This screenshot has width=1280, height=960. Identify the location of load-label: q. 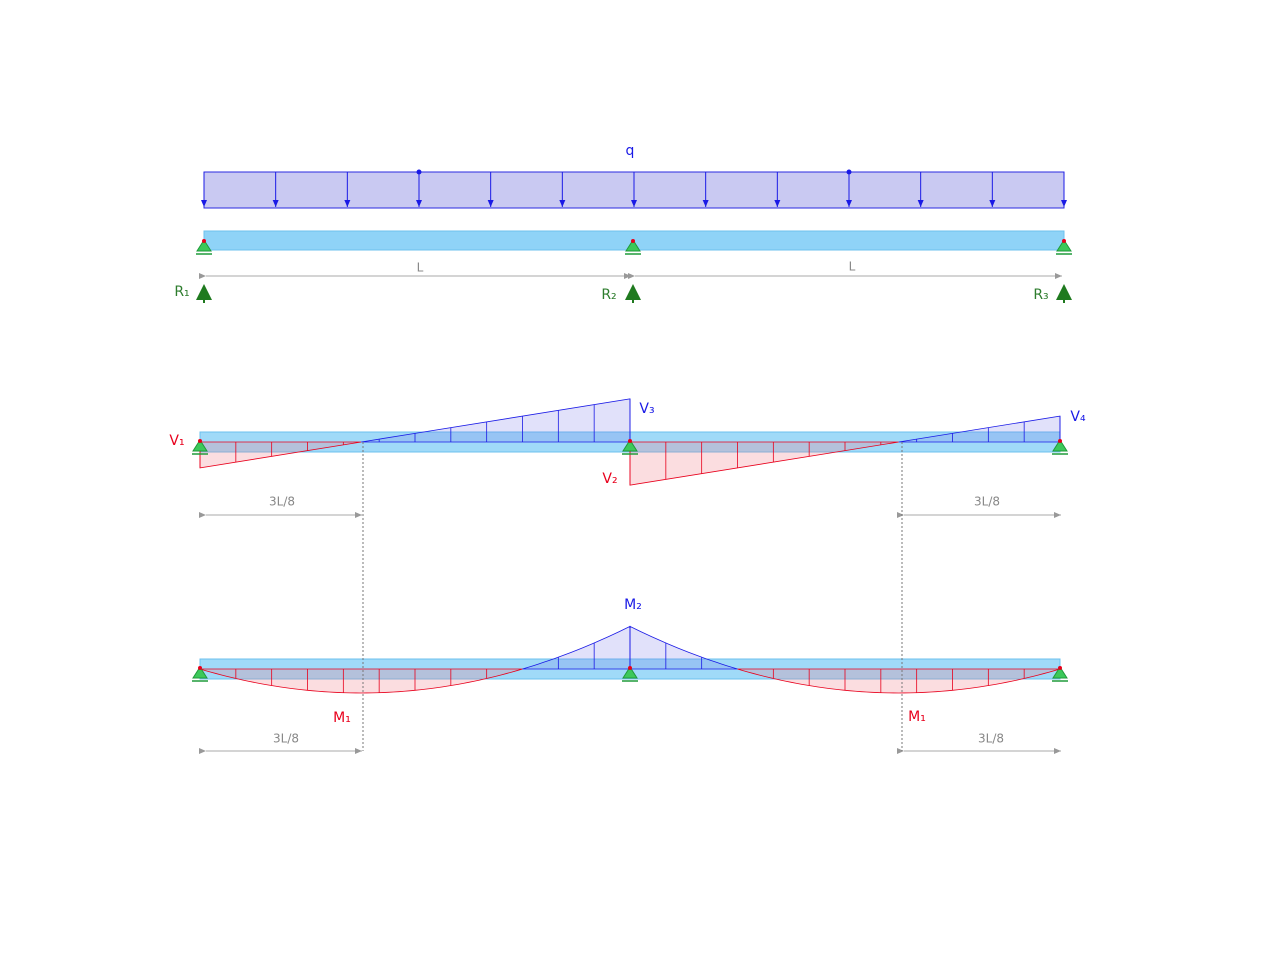
(630, 151).